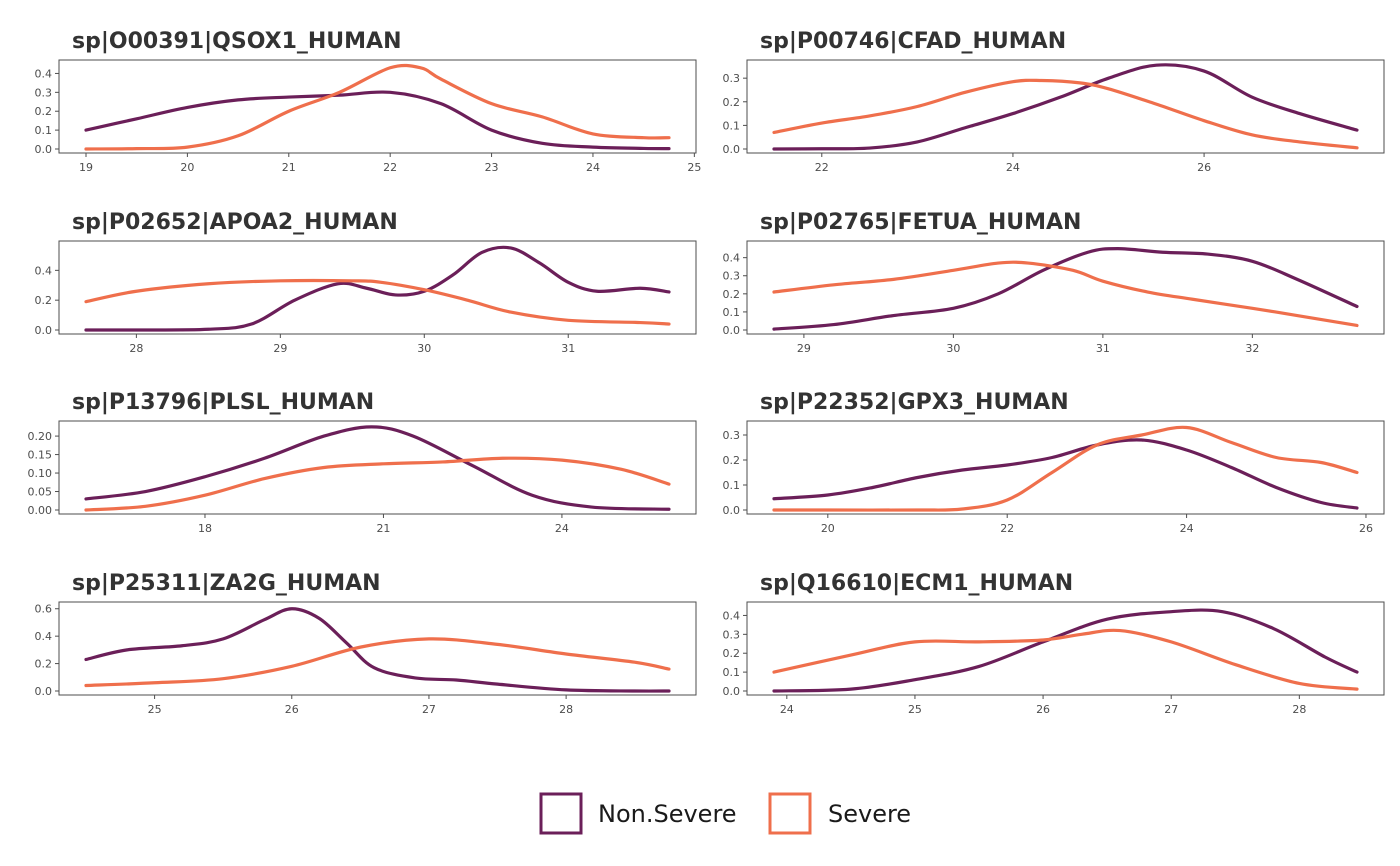  I want to click on x-tick-label: 32, so click(1252, 348).